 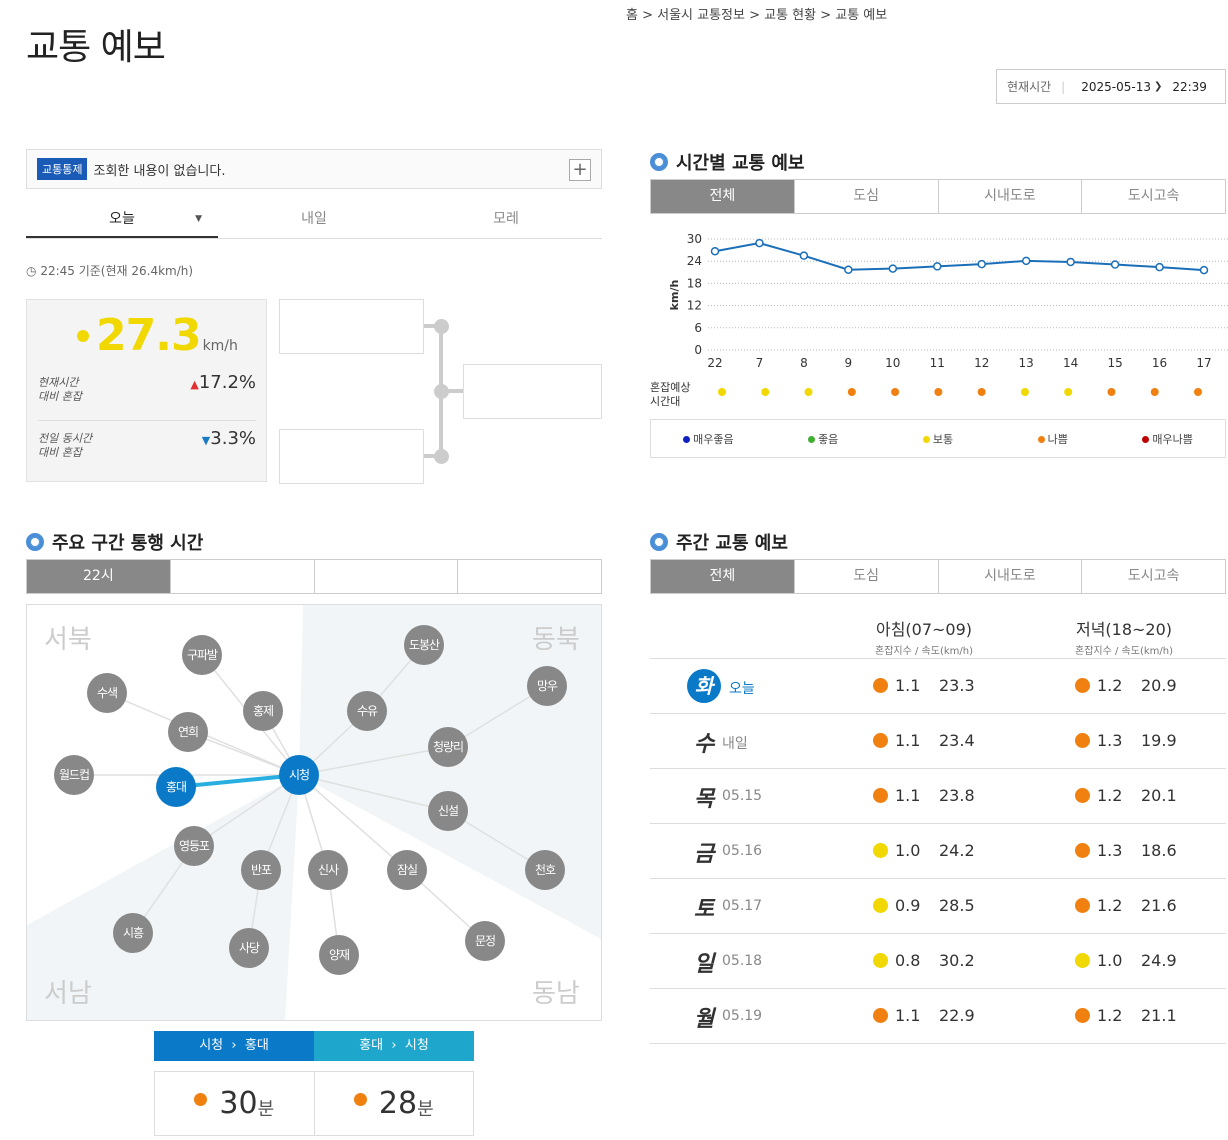 What do you see at coordinates (981, 363) in the screenshot?
I see `x-tick-label: 12` at bounding box center [981, 363].